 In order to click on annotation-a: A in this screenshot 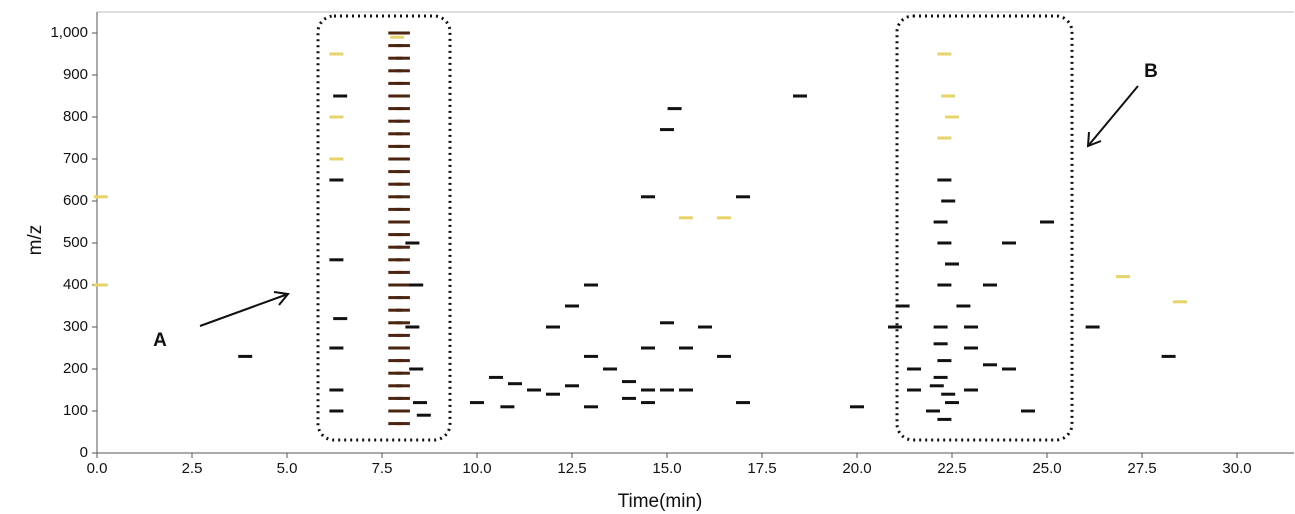, I will do `click(160, 340)`.